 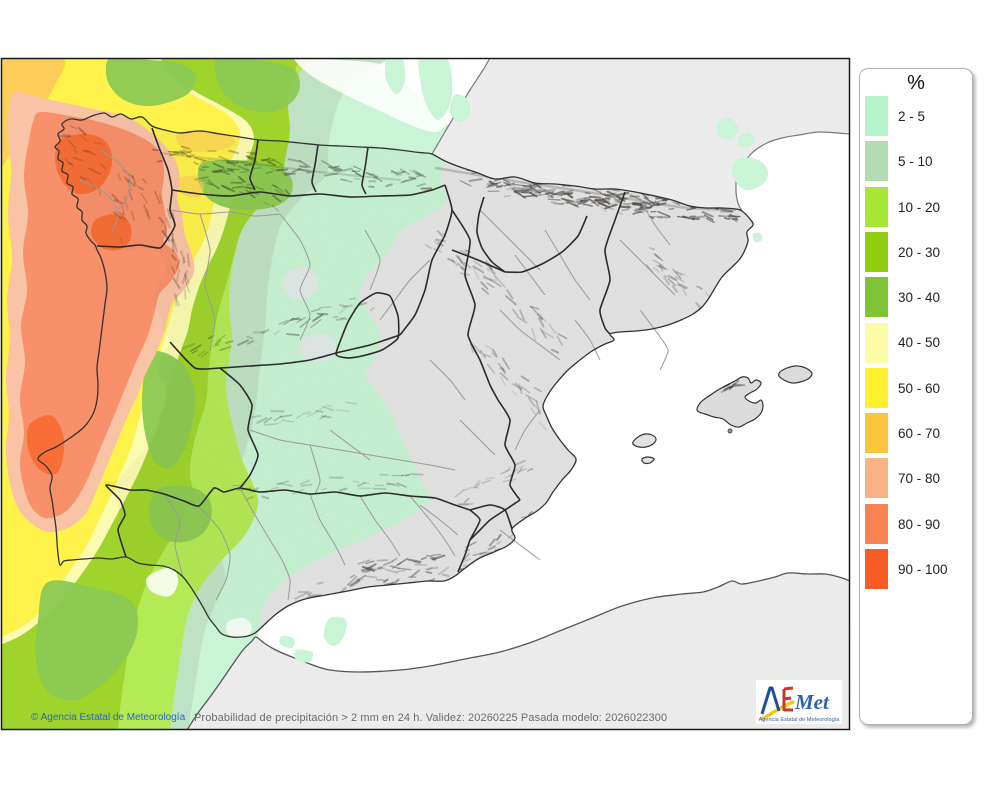 What do you see at coordinates (812, 702) in the screenshot?
I see `svg-text: Met` at bounding box center [812, 702].